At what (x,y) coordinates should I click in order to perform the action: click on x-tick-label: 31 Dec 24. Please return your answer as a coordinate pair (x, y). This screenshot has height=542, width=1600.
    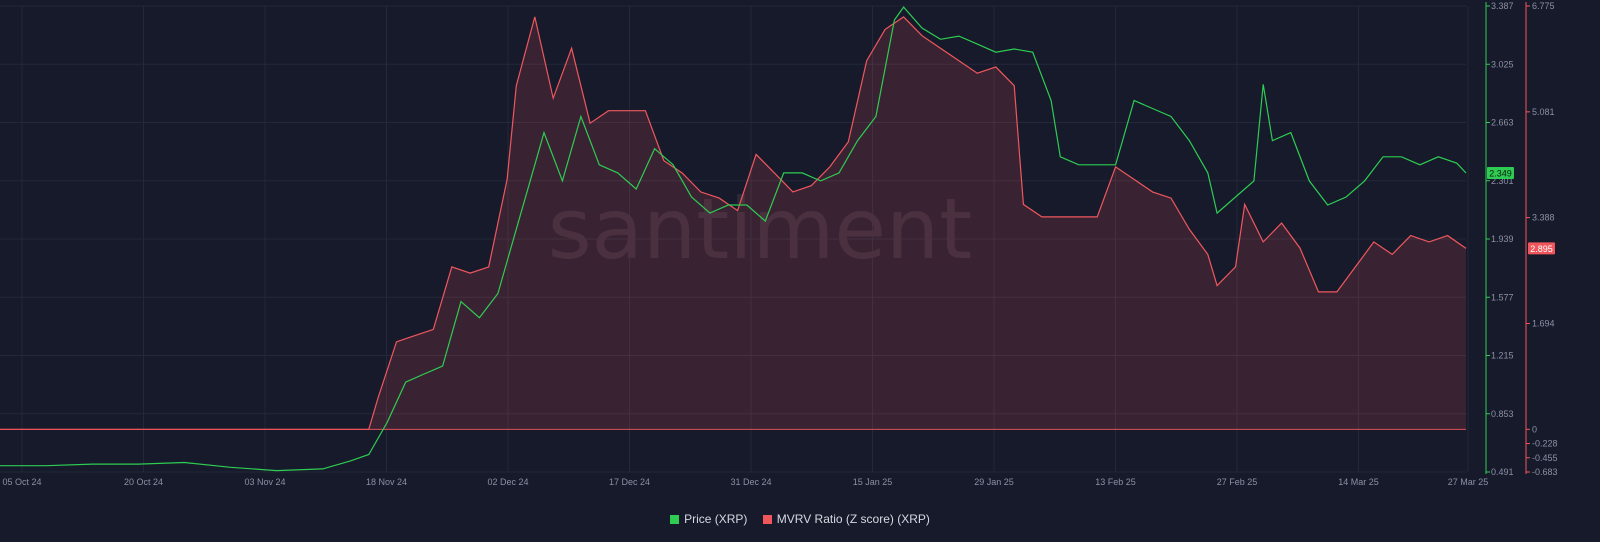
    Looking at the image, I should click on (750, 482).